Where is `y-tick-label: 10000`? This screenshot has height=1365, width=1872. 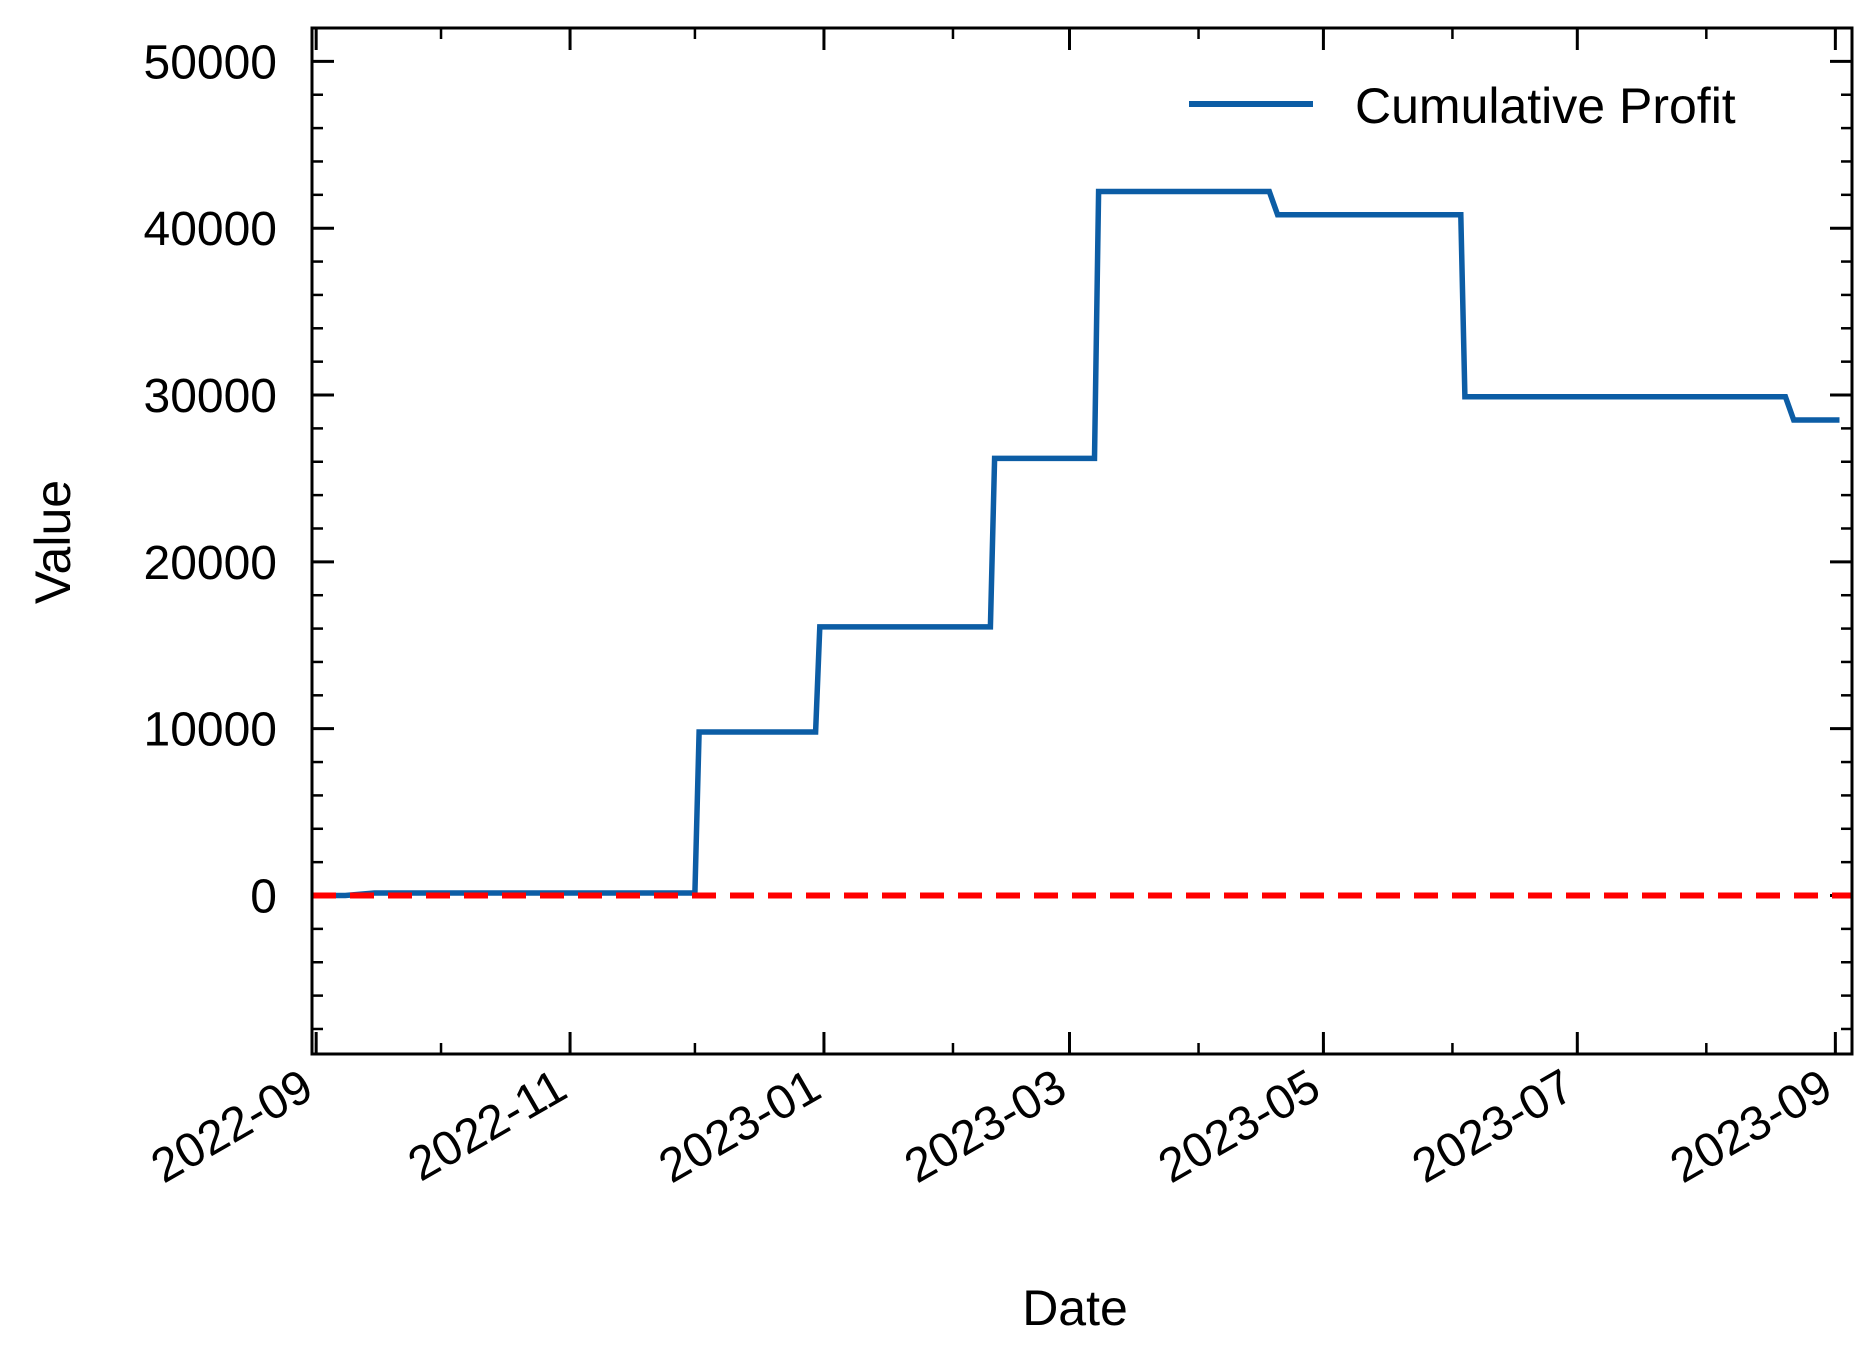
y-tick-label: 10000 is located at coordinates (210, 730).